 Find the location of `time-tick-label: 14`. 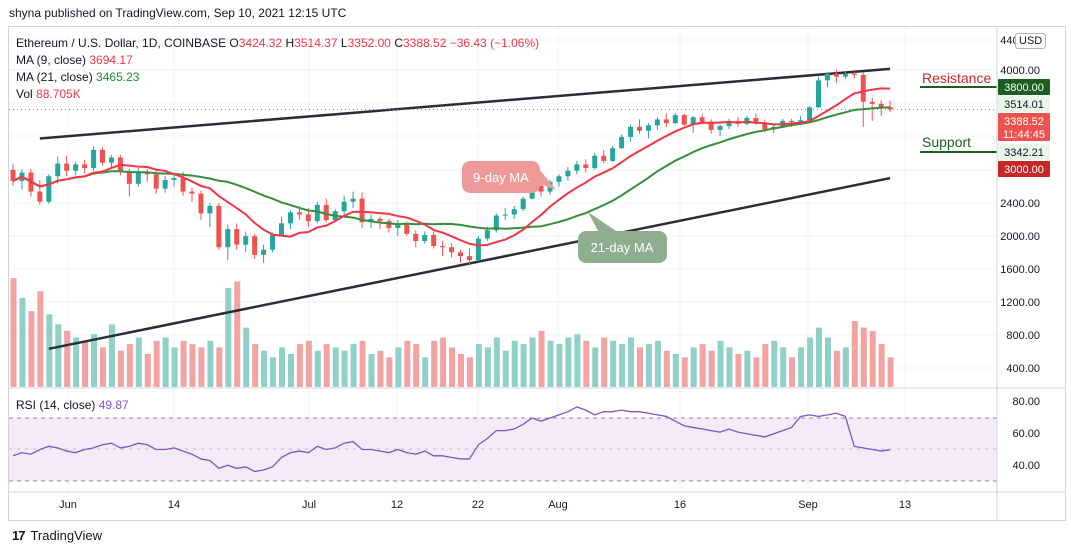

time-tick-label: 14 is located at coordinates (174, 505).